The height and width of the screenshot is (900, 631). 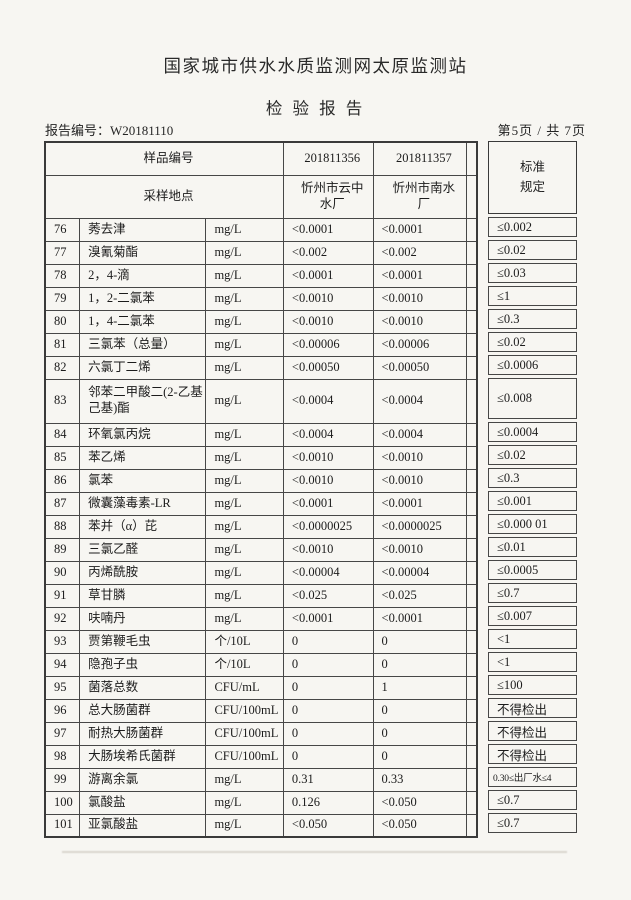 I want to click on standard-cell: ≤0.001, so click(x=532, y=501).